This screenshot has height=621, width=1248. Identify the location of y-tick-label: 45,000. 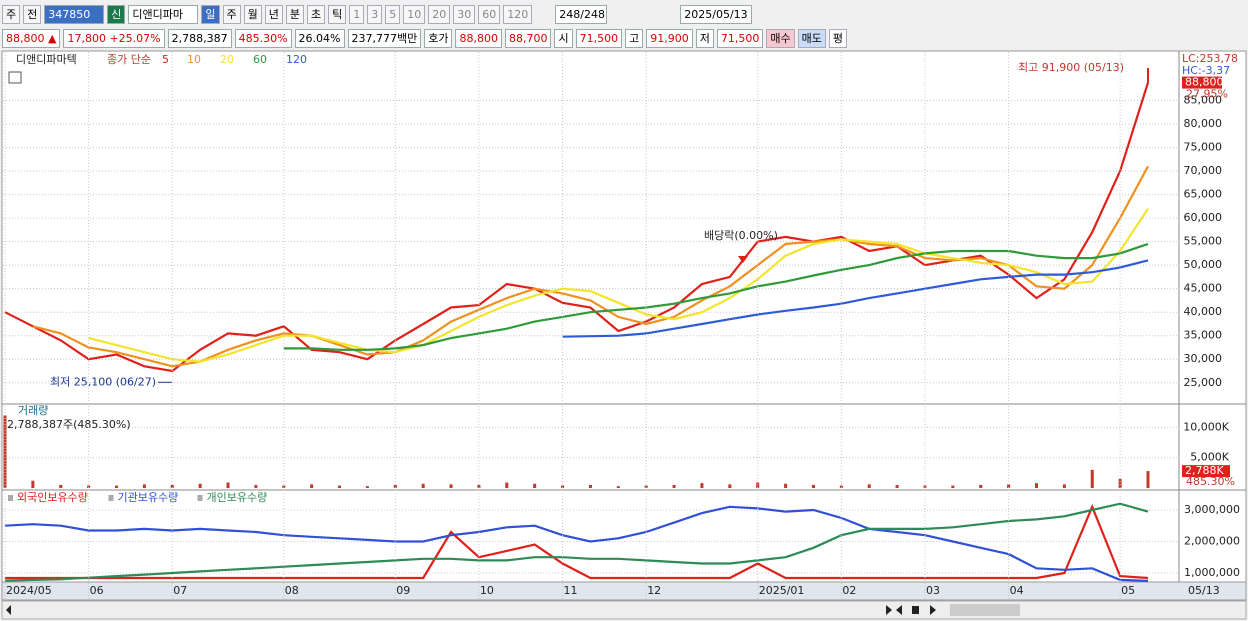
(1203, 288).